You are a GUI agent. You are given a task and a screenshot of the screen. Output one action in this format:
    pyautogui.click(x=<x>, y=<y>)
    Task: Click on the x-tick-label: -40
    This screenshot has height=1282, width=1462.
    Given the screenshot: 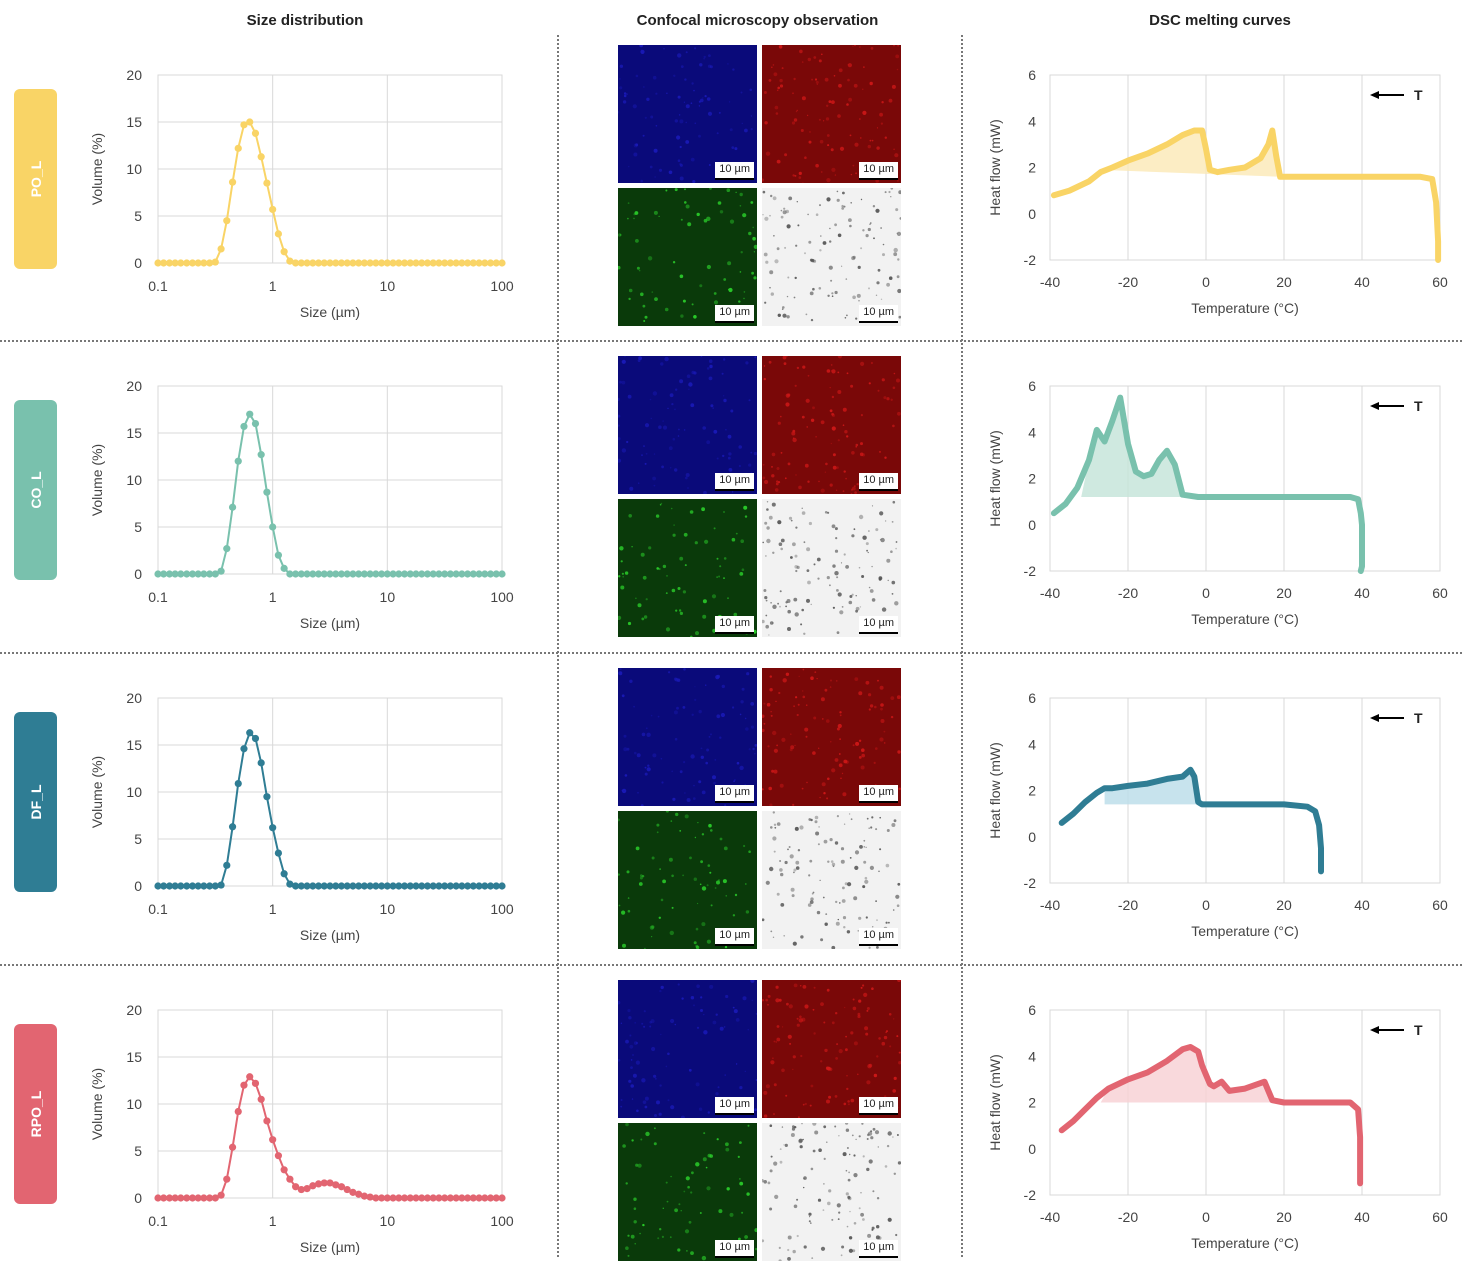 What is the action you would take?
    pyautogui.click(x=1050, y=905)
    